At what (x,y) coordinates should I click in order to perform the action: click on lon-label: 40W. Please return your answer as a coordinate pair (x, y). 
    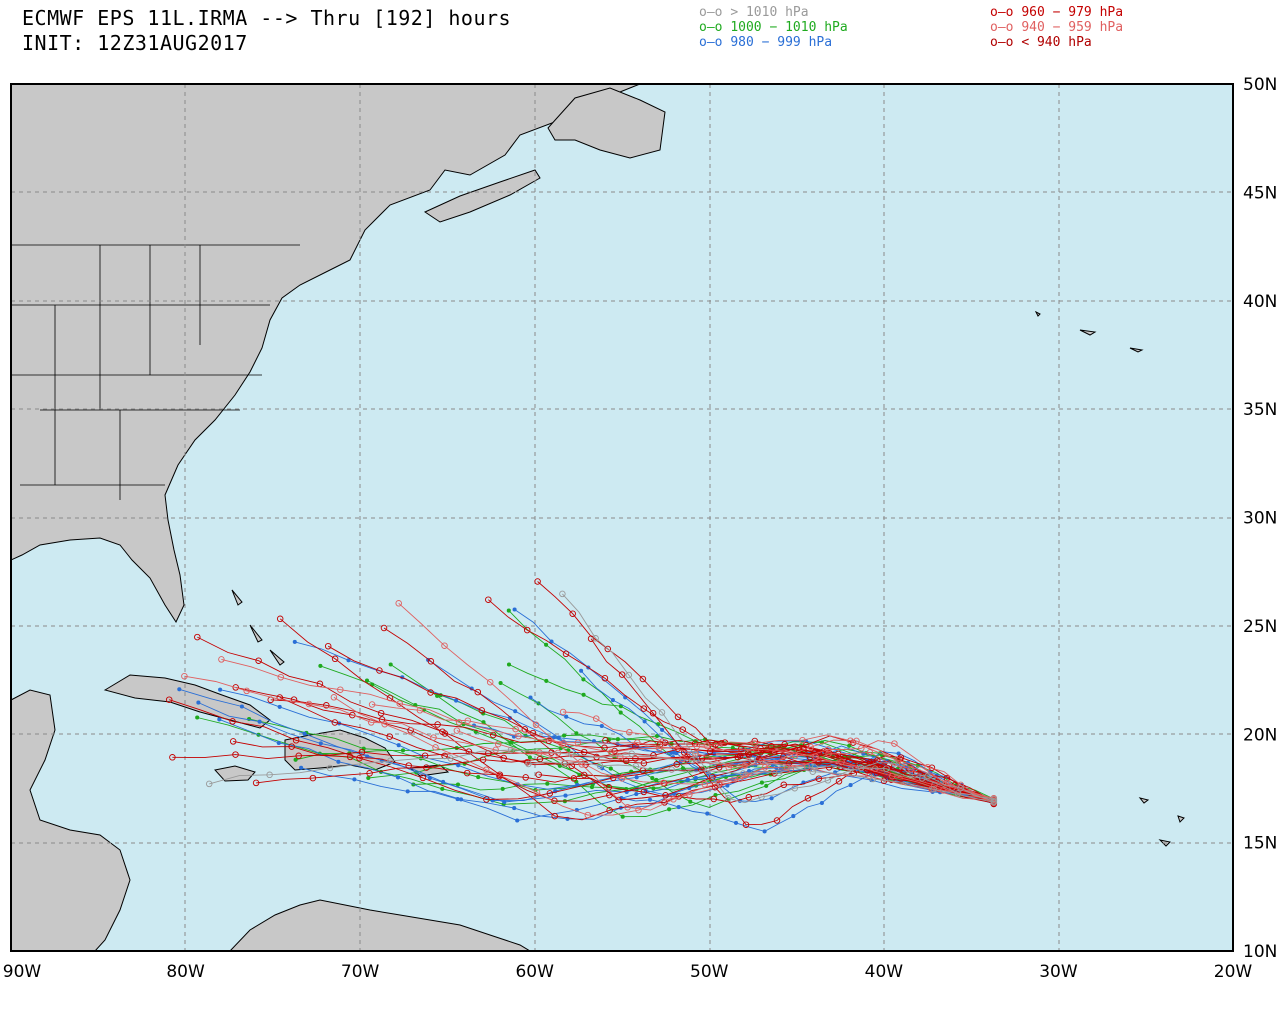
    Looking at the image, I should click on (884, 972).